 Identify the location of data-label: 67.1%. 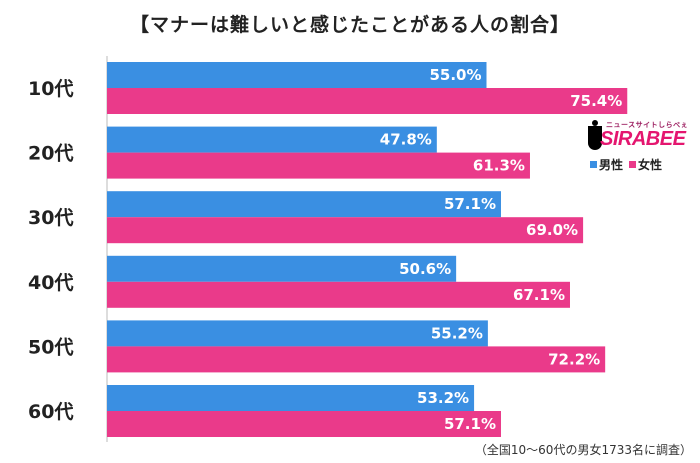
(539, 295).